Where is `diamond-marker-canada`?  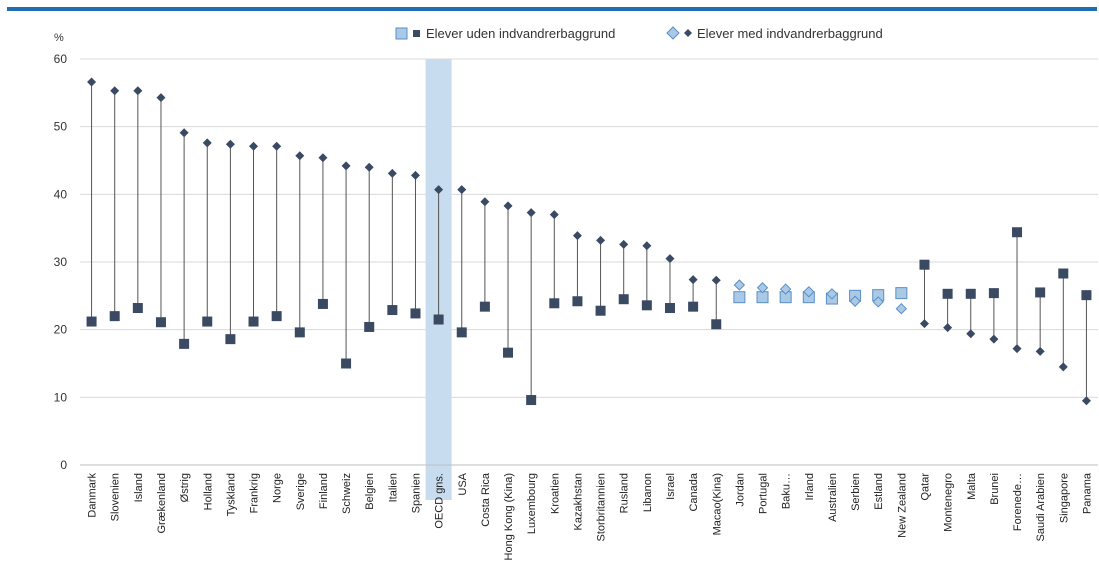 diamond-marker-canada is located at coordinates (693, 280).